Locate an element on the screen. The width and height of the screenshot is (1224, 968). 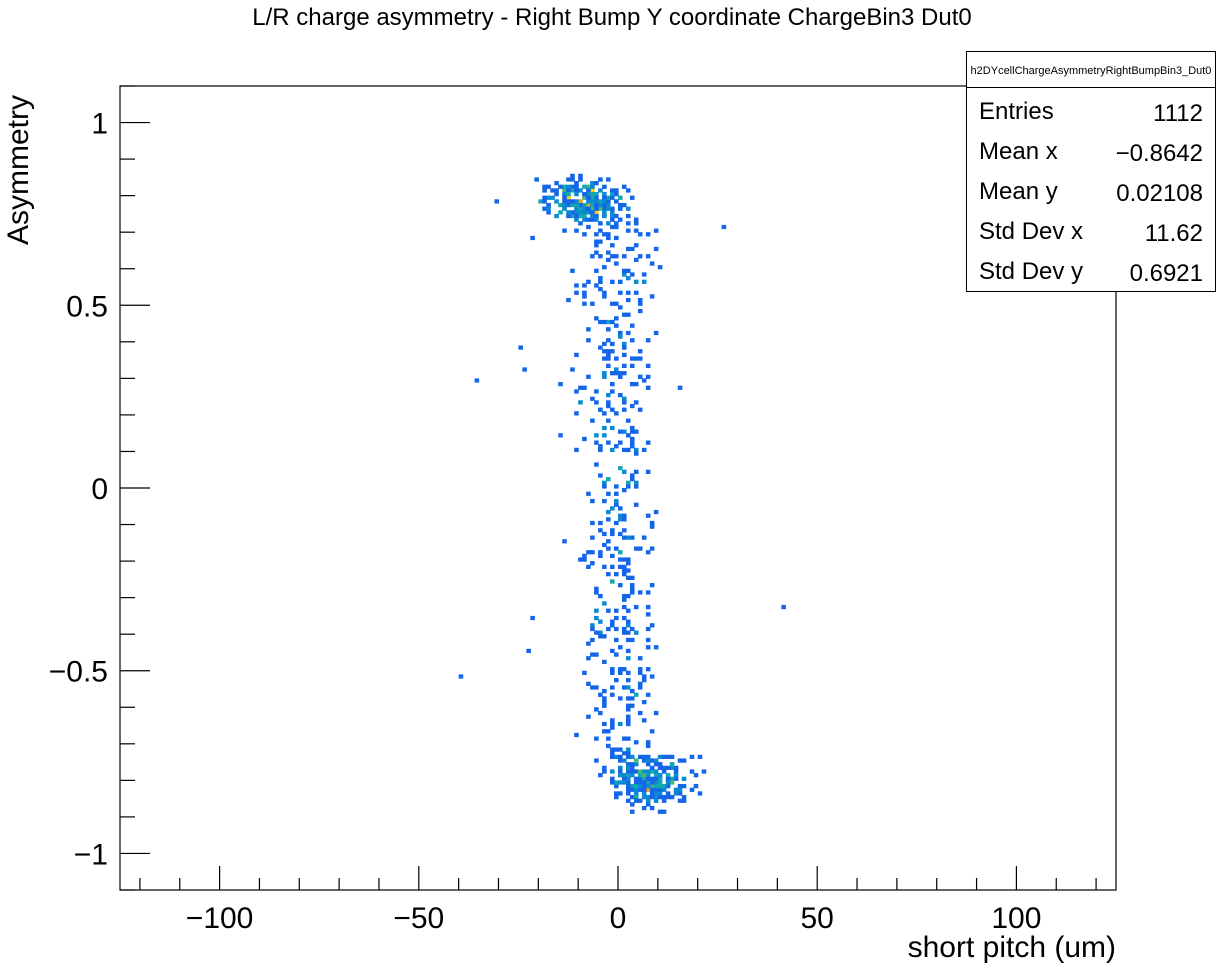
y-axis-title: Asymmetry is located at coordinates (18, 170).